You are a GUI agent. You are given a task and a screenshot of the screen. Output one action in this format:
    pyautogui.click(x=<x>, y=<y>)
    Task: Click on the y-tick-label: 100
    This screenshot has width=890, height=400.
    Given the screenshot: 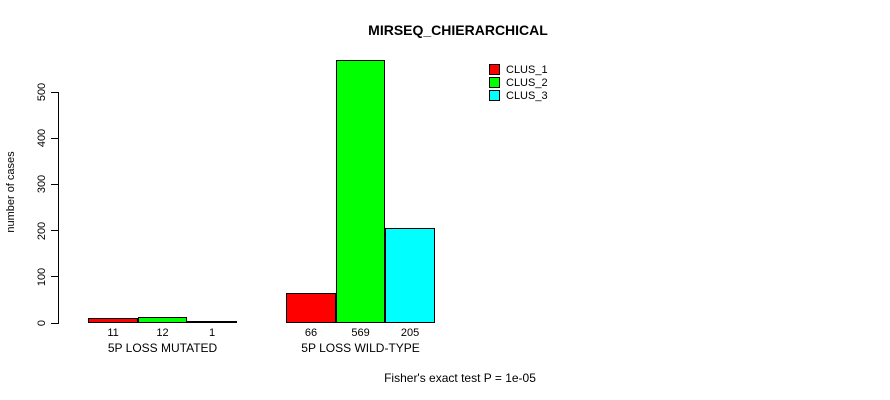 What is the action you would take?
    pyautogui.click(x=42, y=276)
    